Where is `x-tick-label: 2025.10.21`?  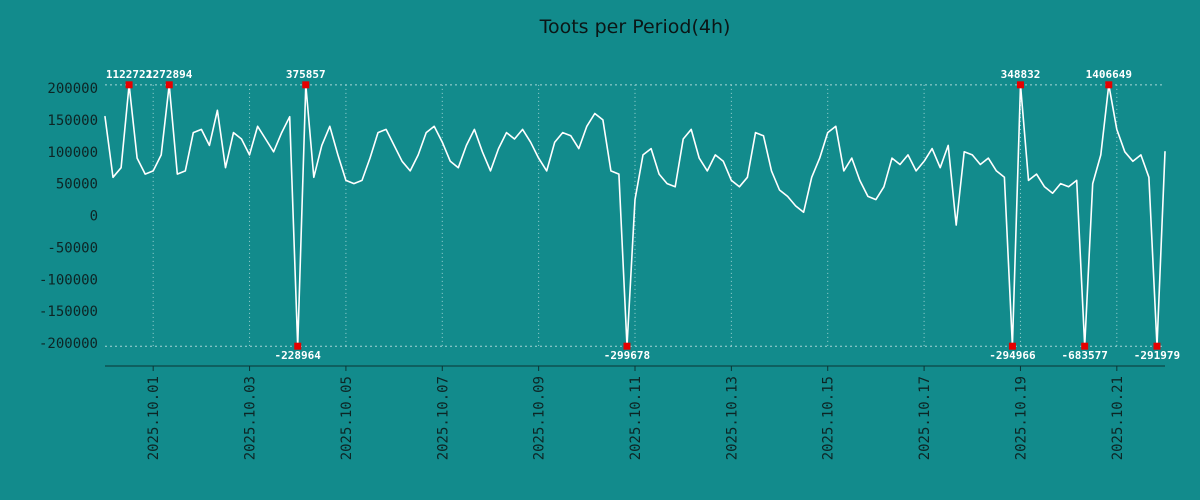
x-tick-label: 2025.10.21 is located at coordinates (1118, 418).